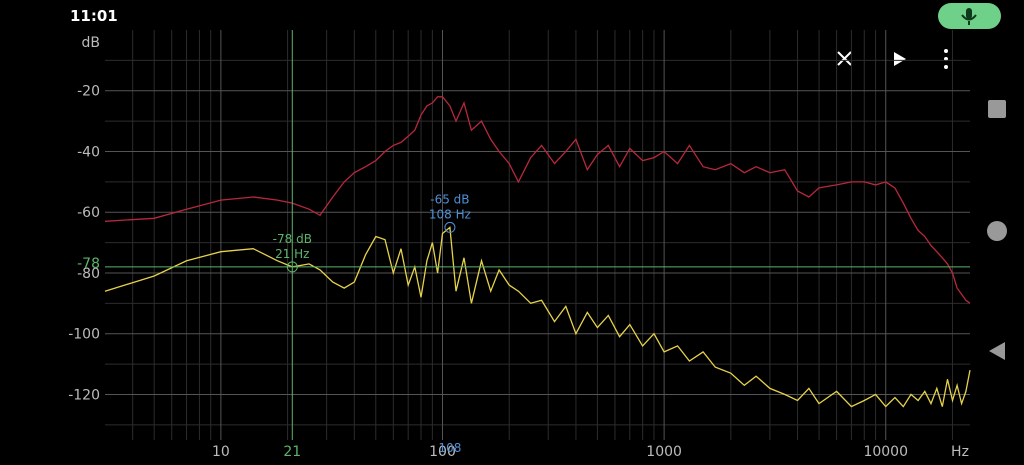 Image resolution: width=1024 pixels, height=465 pixels. What do you see at coordinates (94, 16) in the screenshot?
I see `clock: 11:01` at bounding box center [94, 16].